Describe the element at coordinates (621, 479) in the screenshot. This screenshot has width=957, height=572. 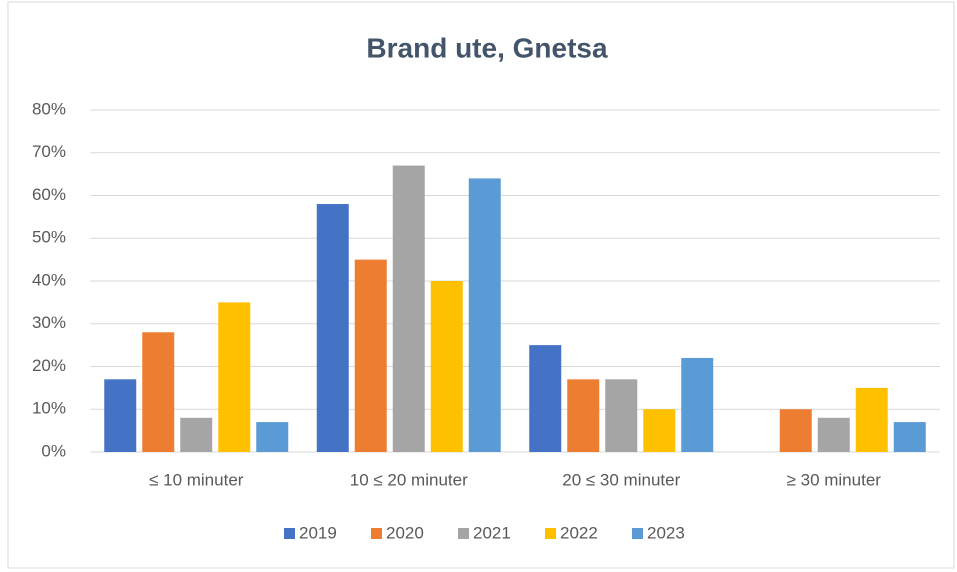
I see `x-tick-label: 20 ≤ 30 minuter` at that location.